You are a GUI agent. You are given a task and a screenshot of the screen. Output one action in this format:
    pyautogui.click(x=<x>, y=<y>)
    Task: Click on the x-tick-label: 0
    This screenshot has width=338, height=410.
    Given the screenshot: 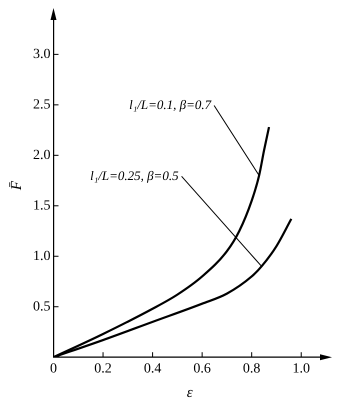 What is the action you would take?
    pyautogui.click(x=53, y=368)
    